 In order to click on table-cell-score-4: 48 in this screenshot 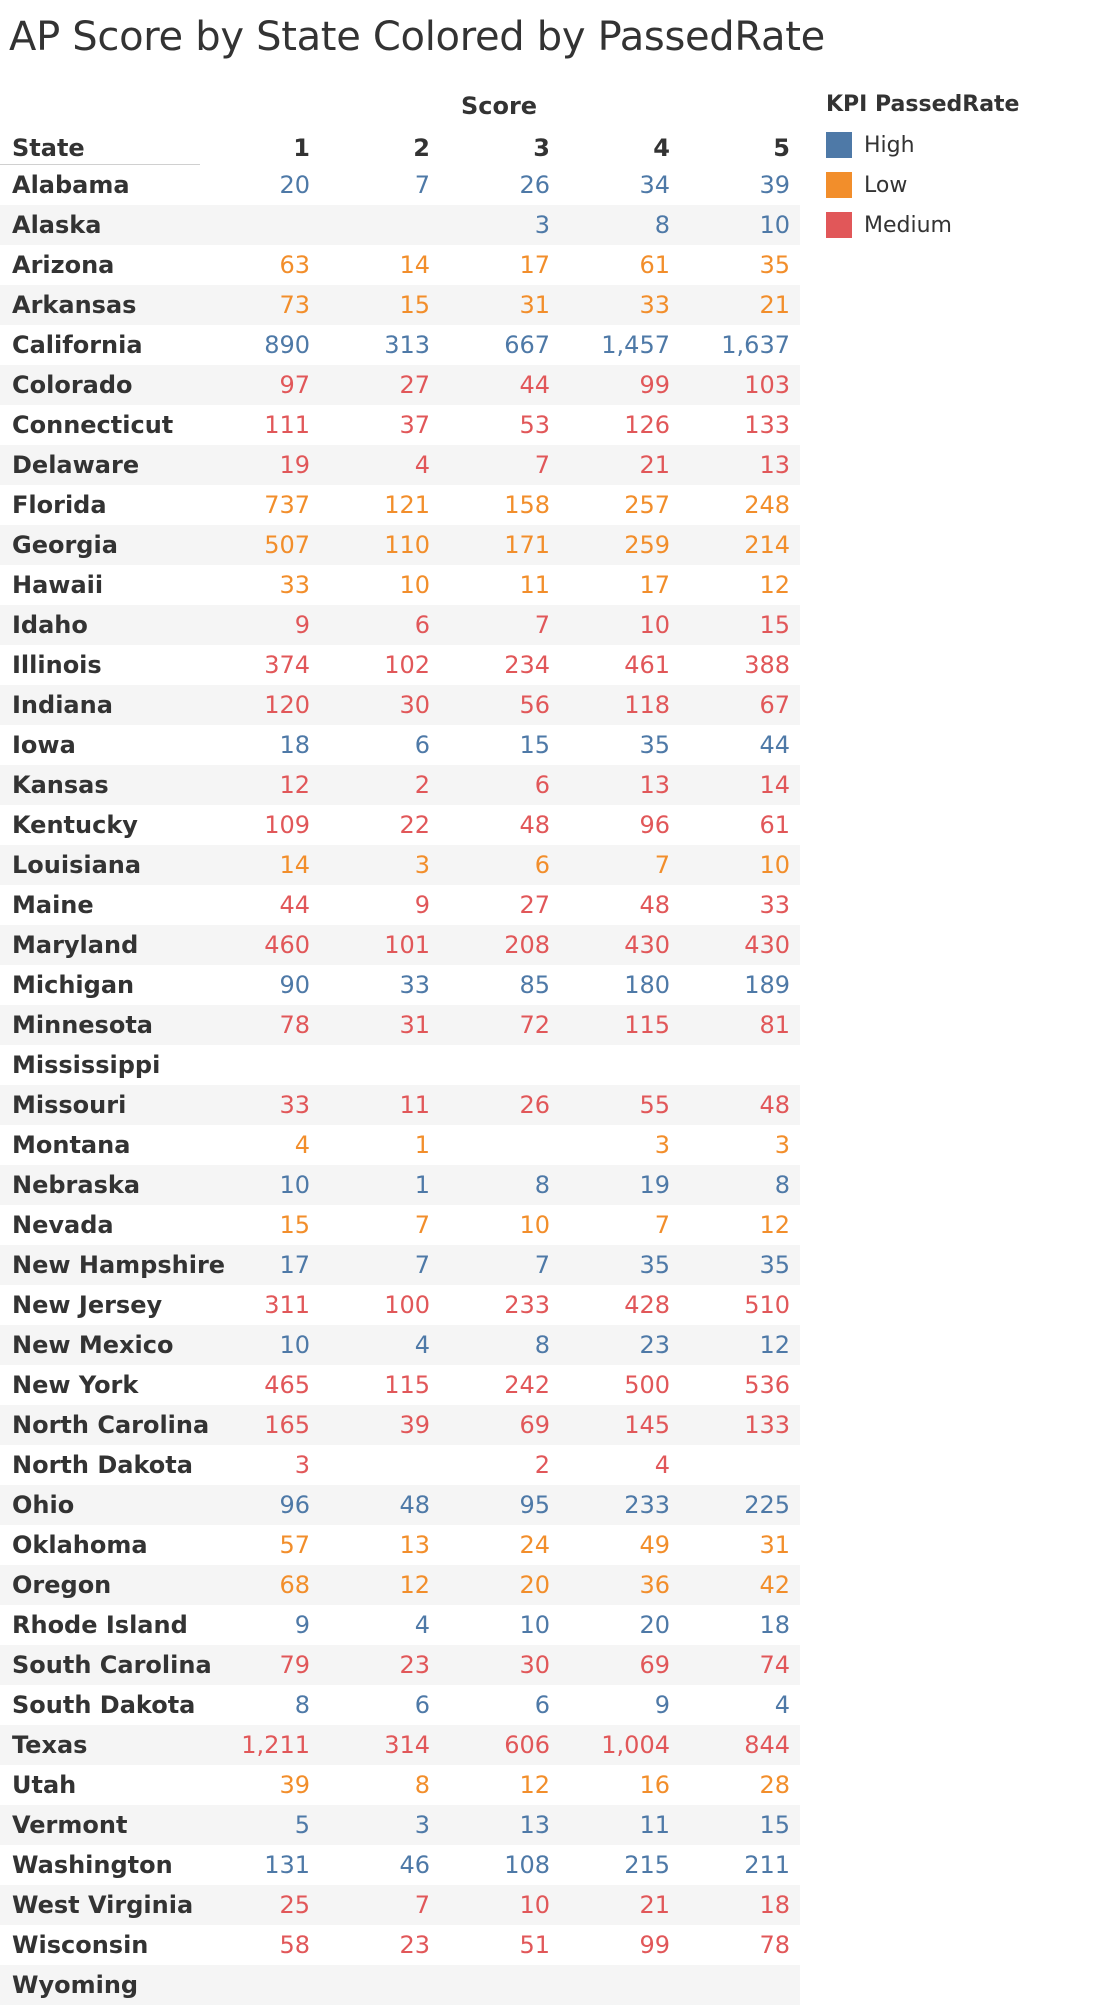, I will do `click(654, 905)`.